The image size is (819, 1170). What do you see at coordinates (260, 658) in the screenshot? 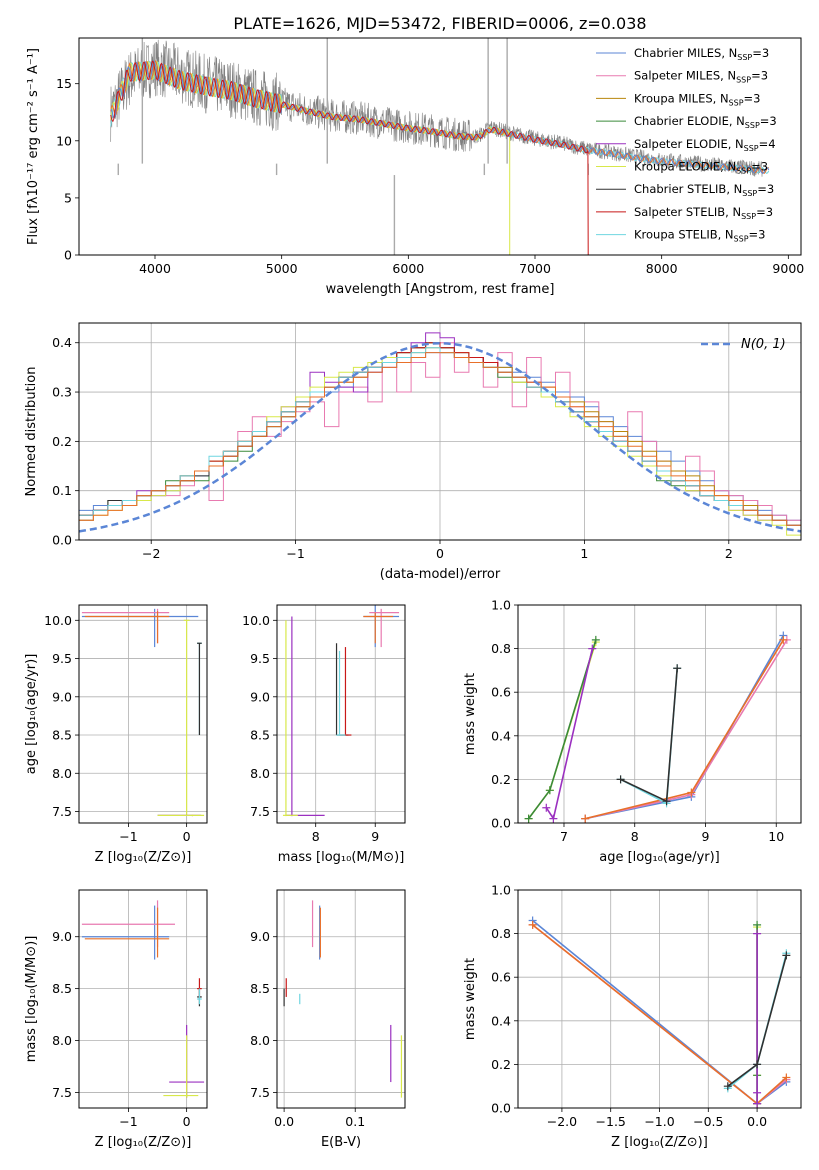
I see `y-tick-label: 9.5` at bounding box center [260, 658].